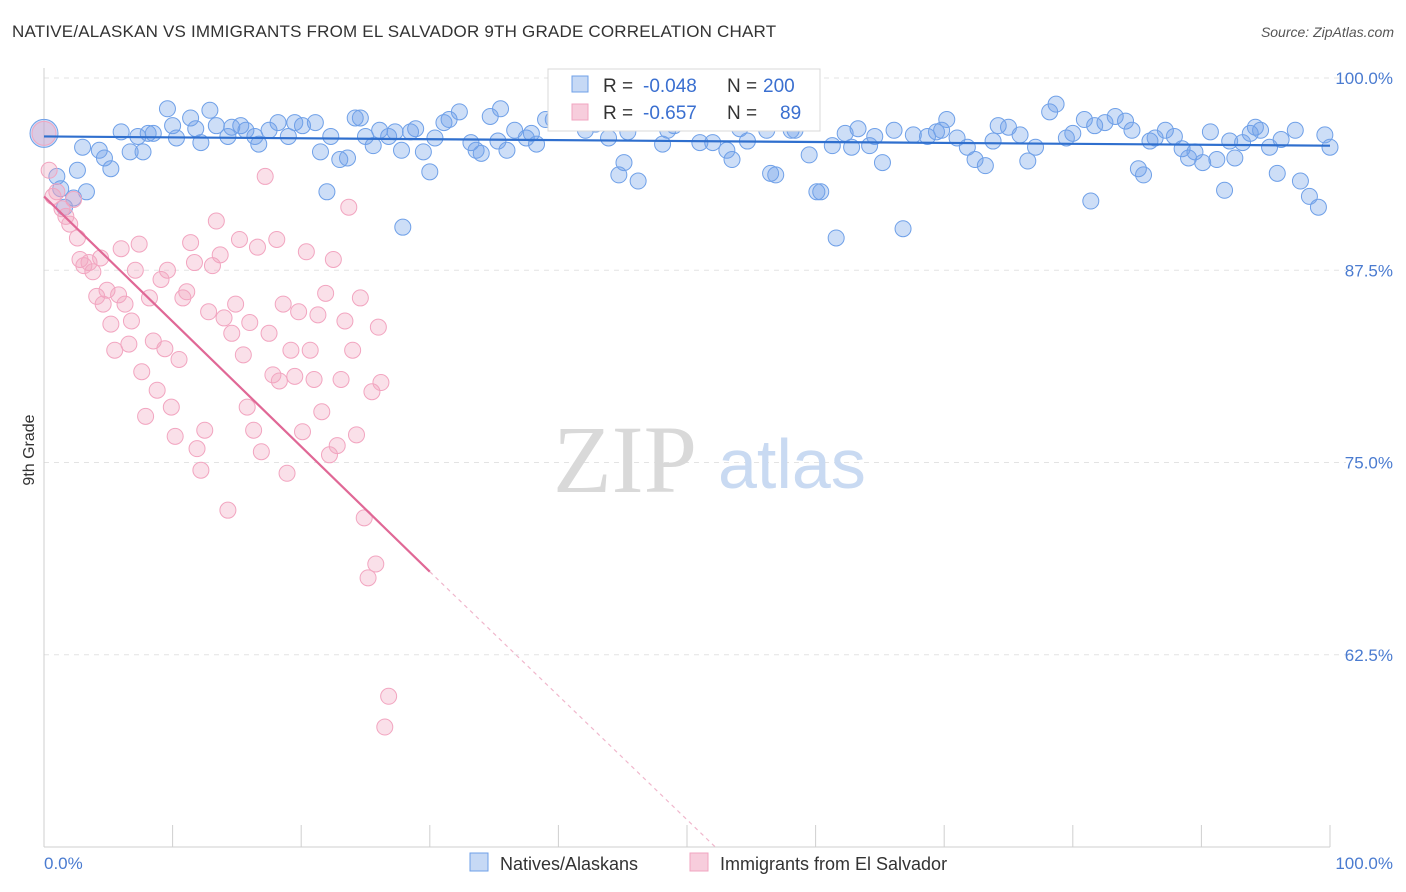 The image size is (1406, 892). What do you see at coordinates (699, 862) in the screenshot?
I see `legend-swatch-salvador` at bounding box center [699, 862].